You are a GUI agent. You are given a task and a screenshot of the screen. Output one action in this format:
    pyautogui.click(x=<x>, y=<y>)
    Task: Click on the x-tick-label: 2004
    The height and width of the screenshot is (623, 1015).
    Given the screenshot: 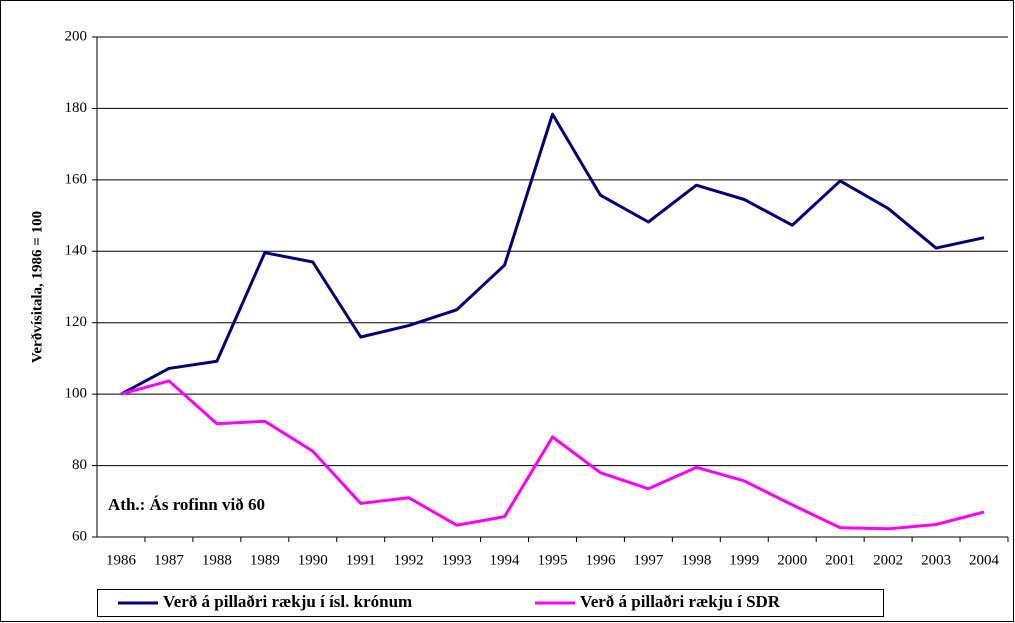 What is the action you would take?
    pyautogui.click(x=984, y=560)
    